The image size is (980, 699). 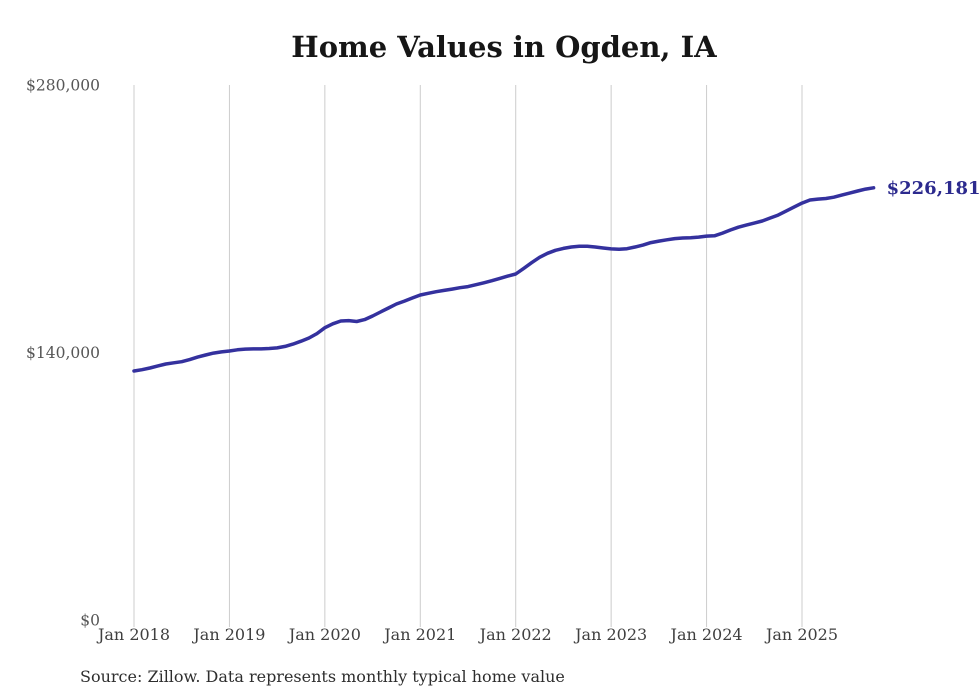 I want to click on x-tick-label: Jan 2020, so click(x=324, y=634).